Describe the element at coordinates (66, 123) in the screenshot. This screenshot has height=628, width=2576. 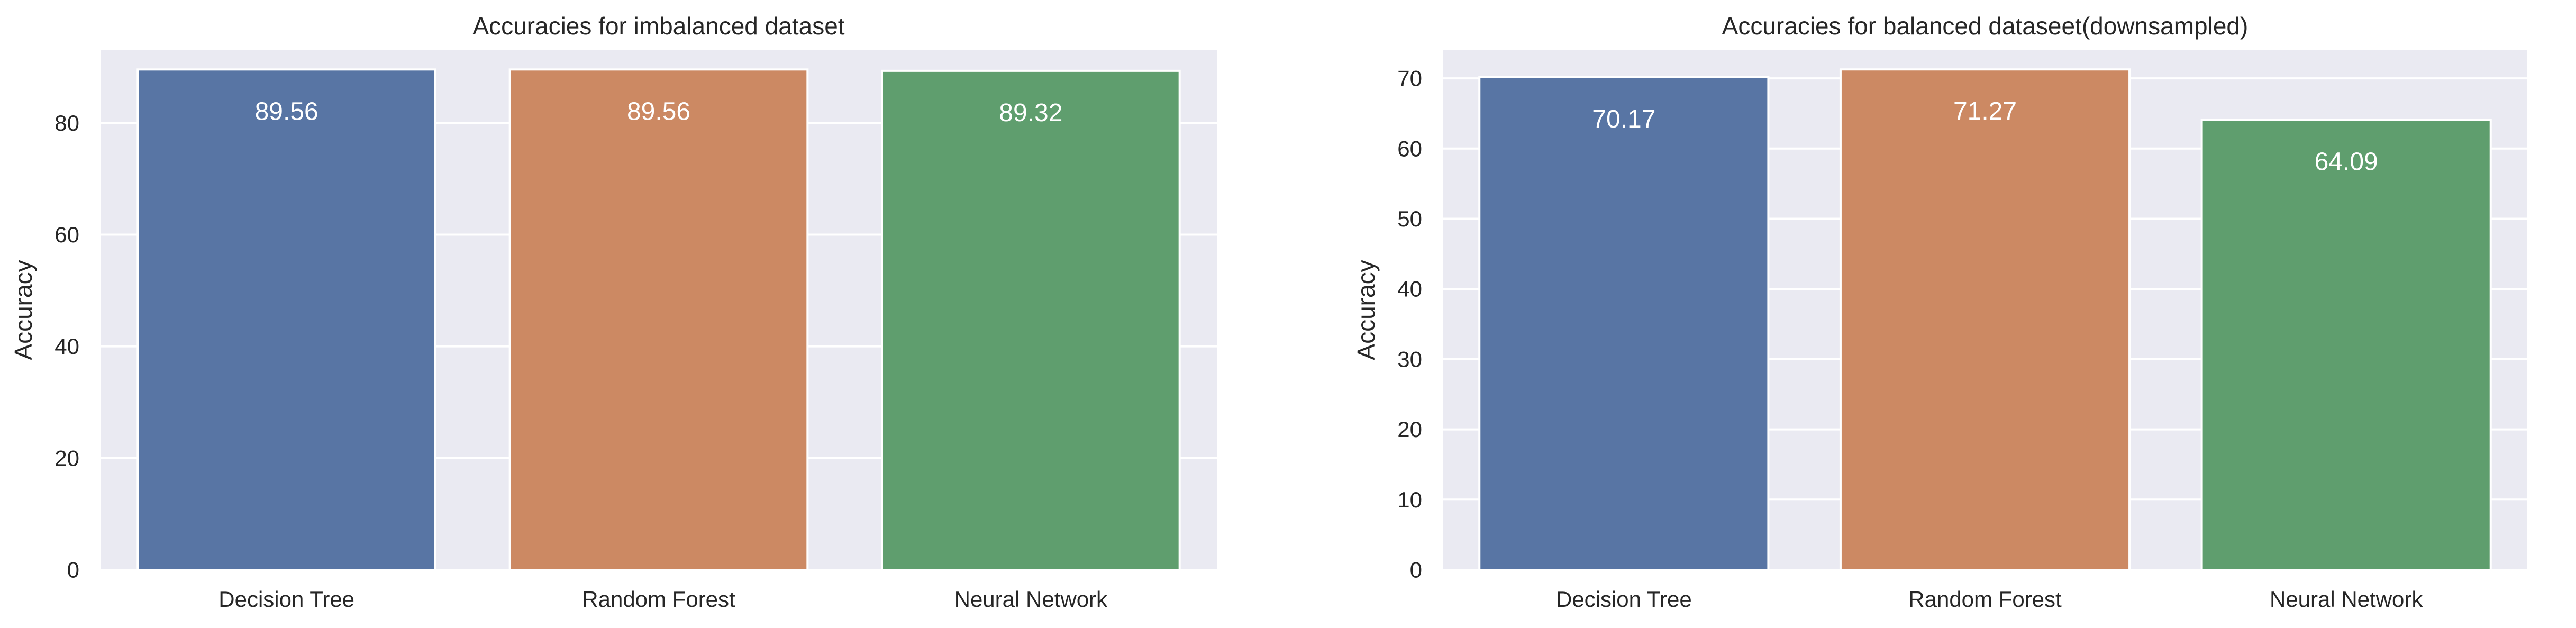
I see `y-tick-label: 80` at that location.